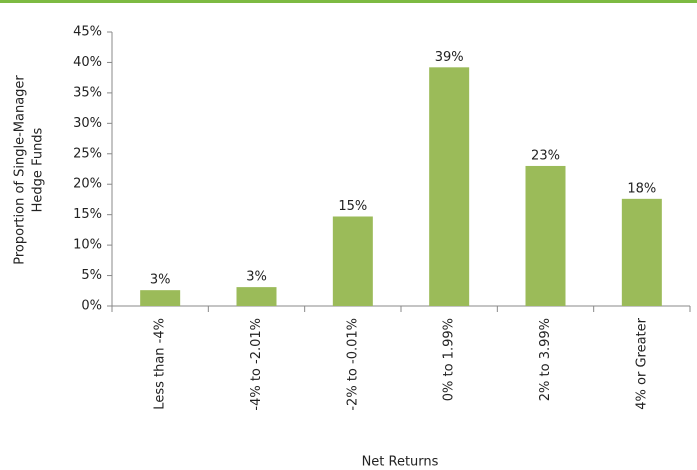 The height and width of the screenshot is (470, 697). Describe the element at coordinates (87, 214) in the screenshot. I see `y-tick-label: 15%` at that location.